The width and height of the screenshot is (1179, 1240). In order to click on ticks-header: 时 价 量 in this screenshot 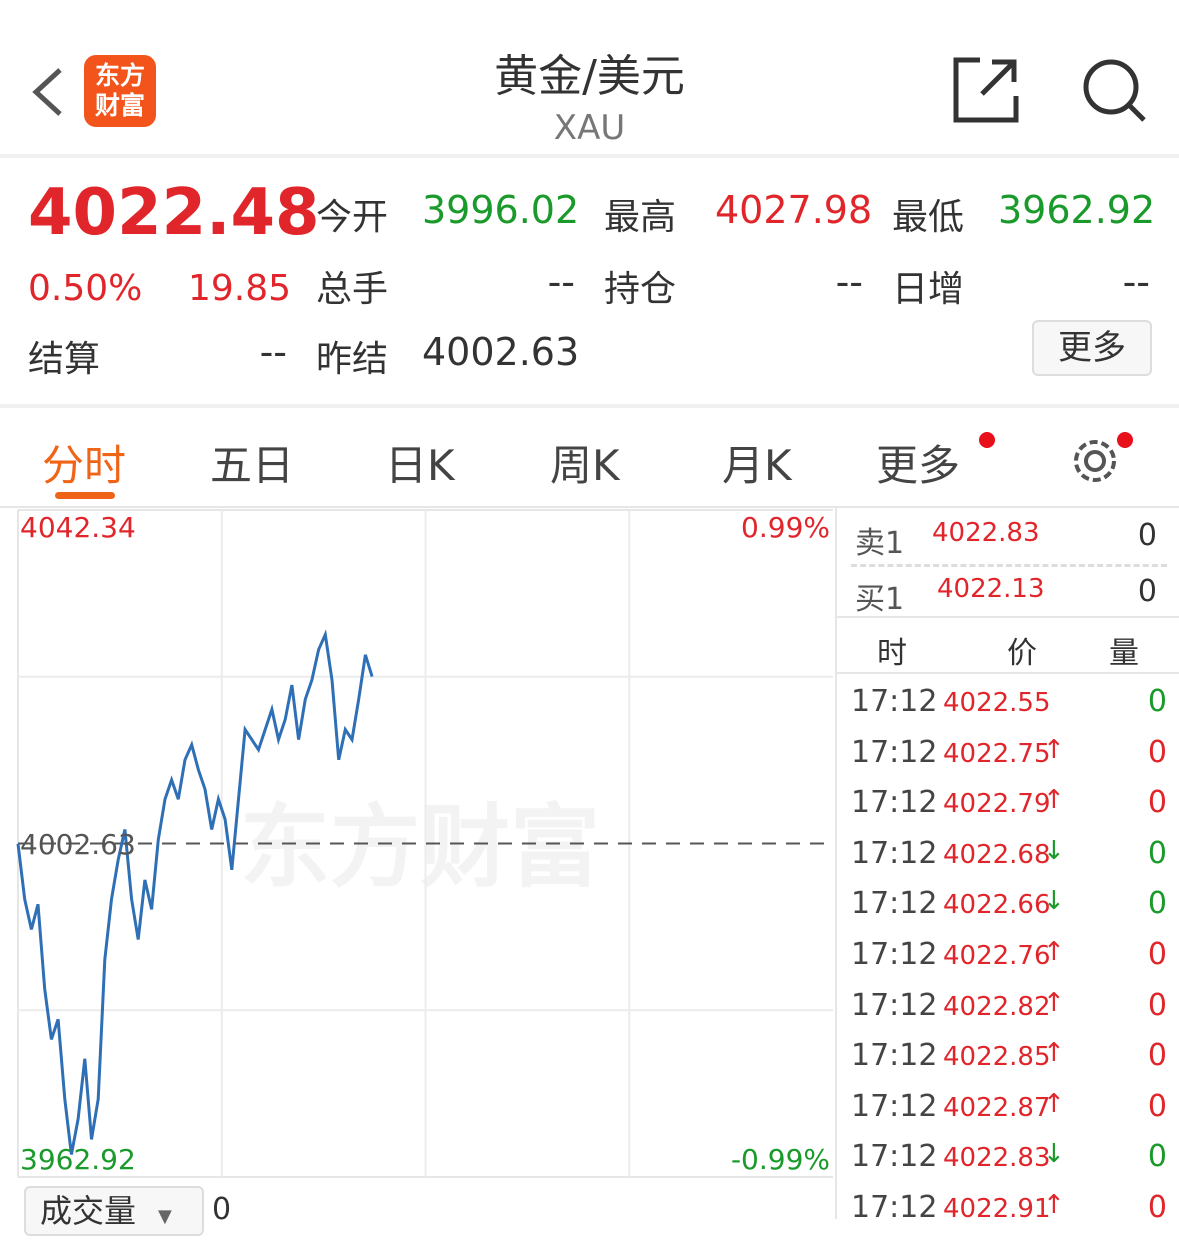, I will do `click(1008, 645)`.